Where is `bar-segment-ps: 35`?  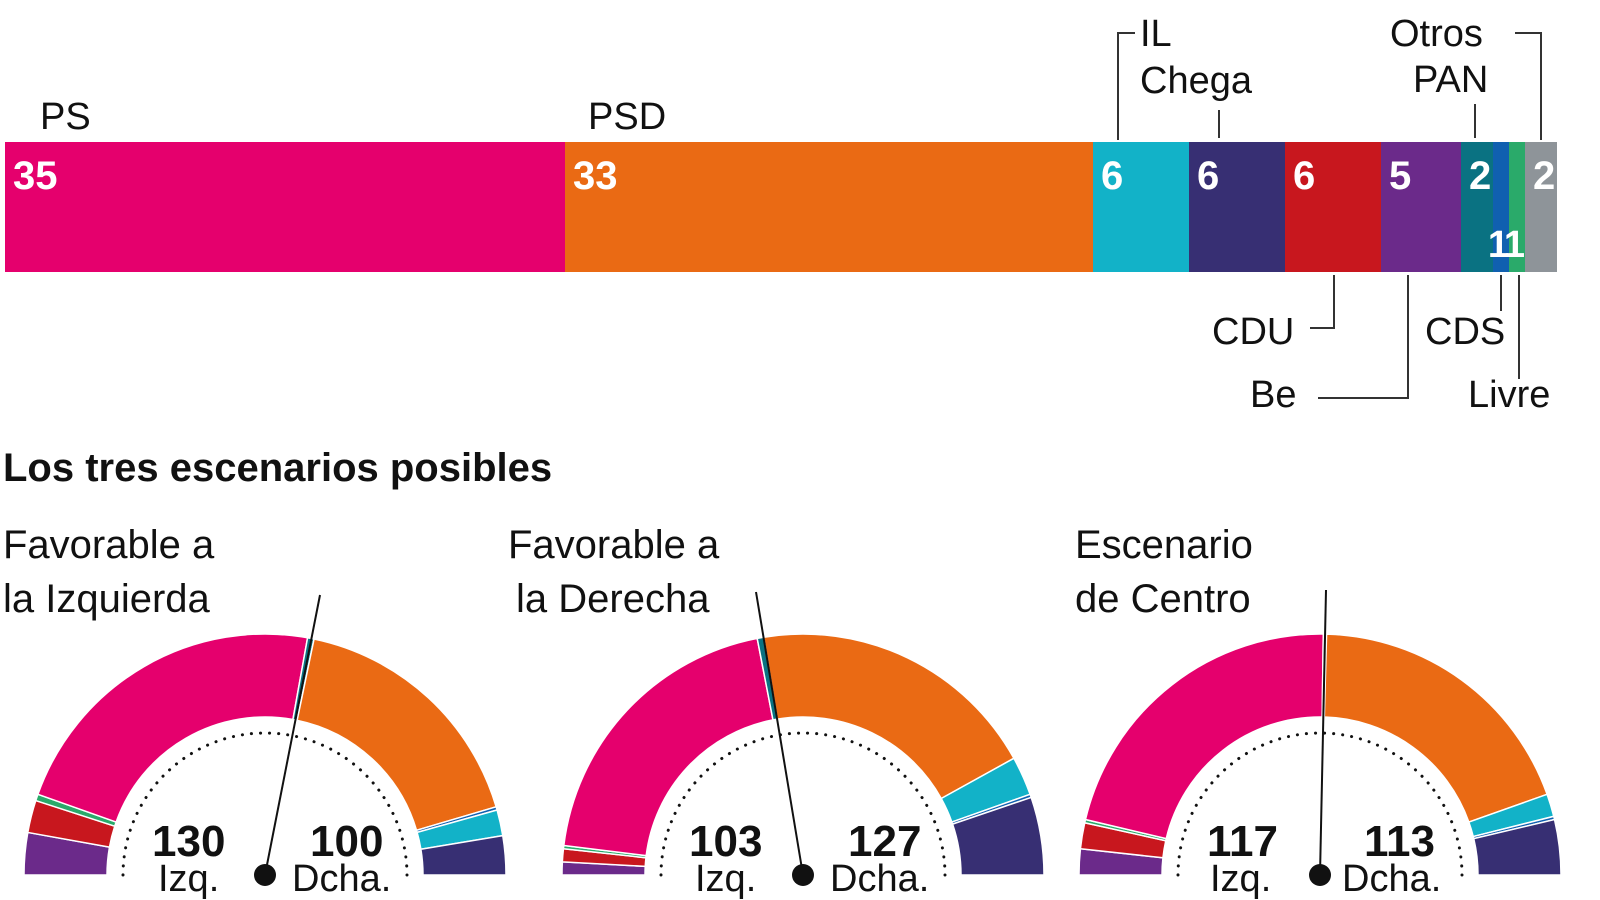
bar-segment-ps: 35 is located at coordinates (285, 207).